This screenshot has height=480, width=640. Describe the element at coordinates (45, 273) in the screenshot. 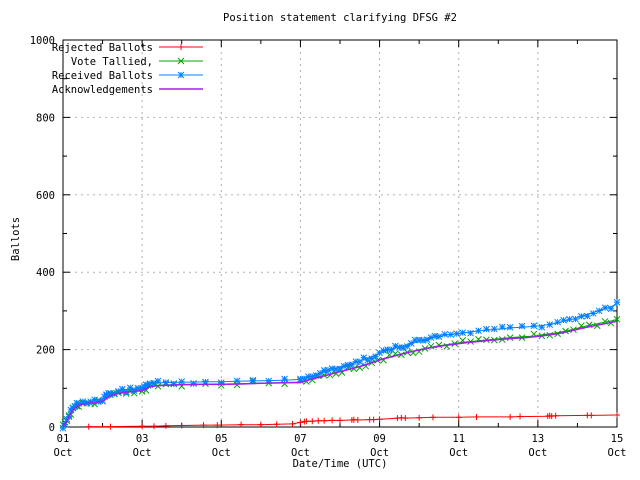

I see `y-tick-label: 400` at that location.